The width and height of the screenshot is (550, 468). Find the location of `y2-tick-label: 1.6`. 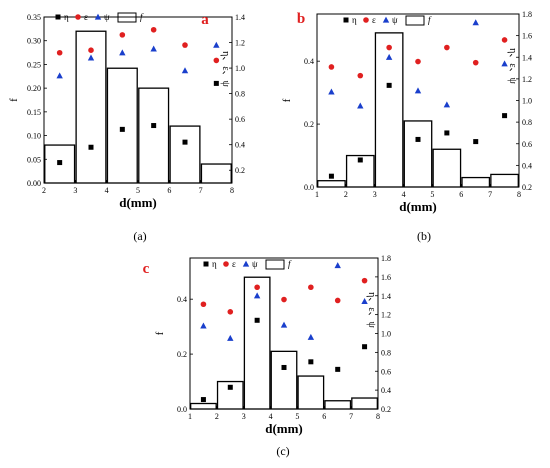

y2-tick-label: 1.6 is located at coordinates (386, 277).